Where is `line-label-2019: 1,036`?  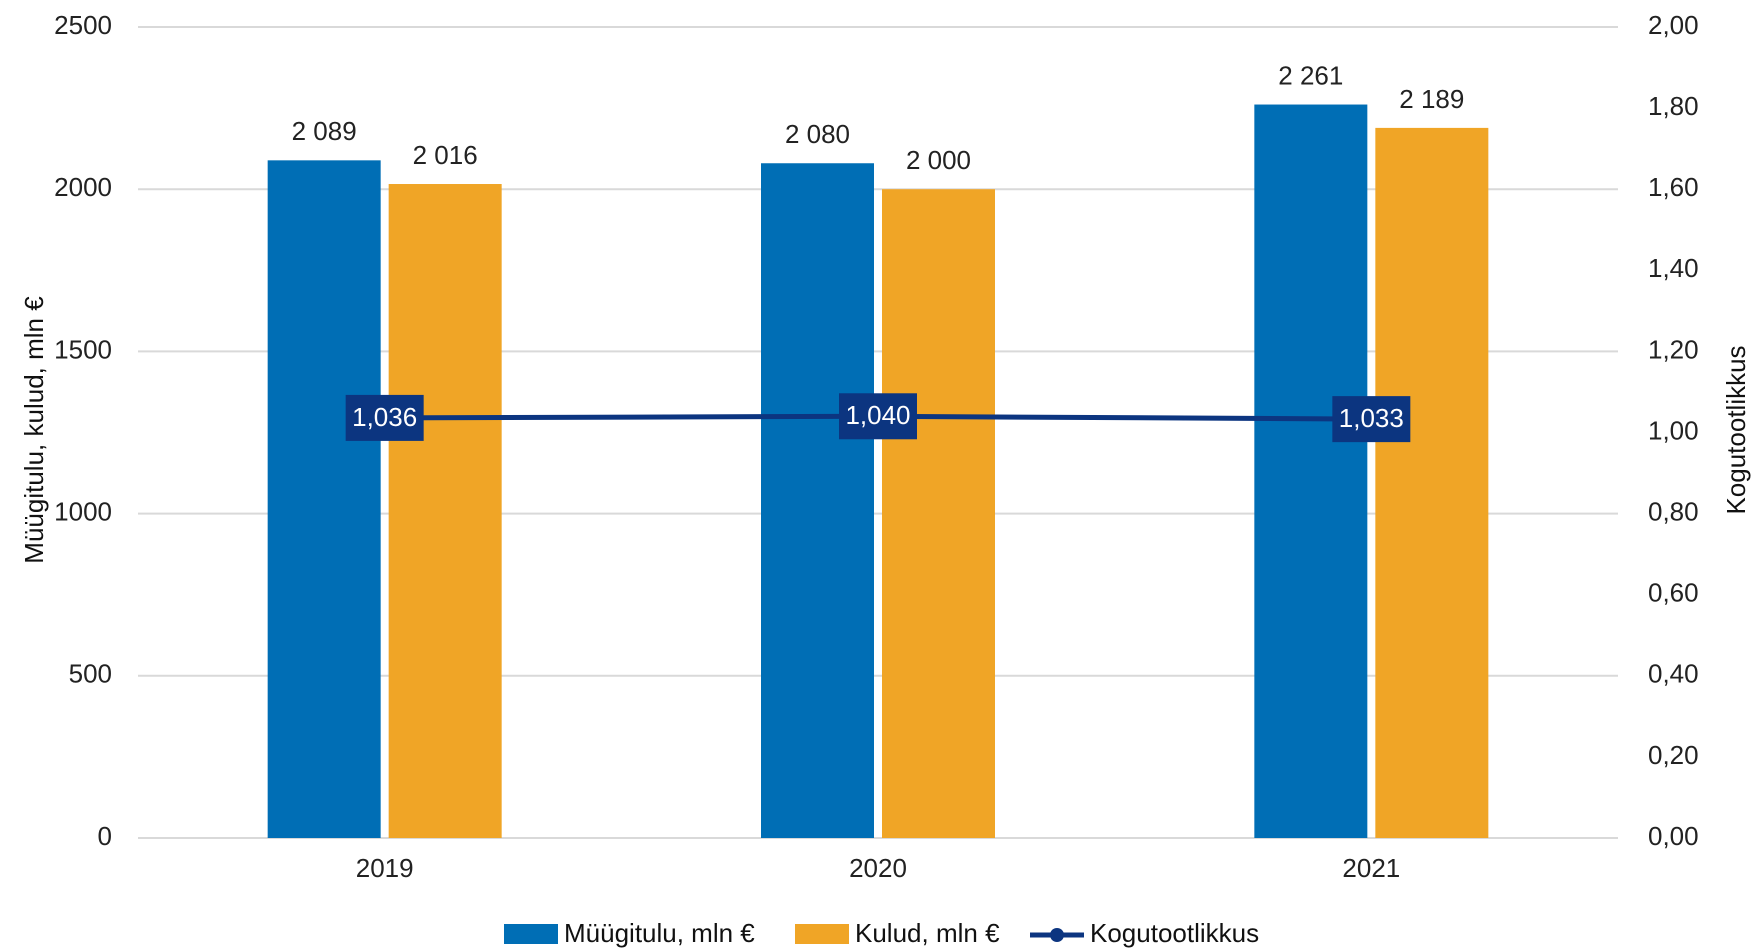 line-label-2019: 1,036 is located at coordinates (384, 417).